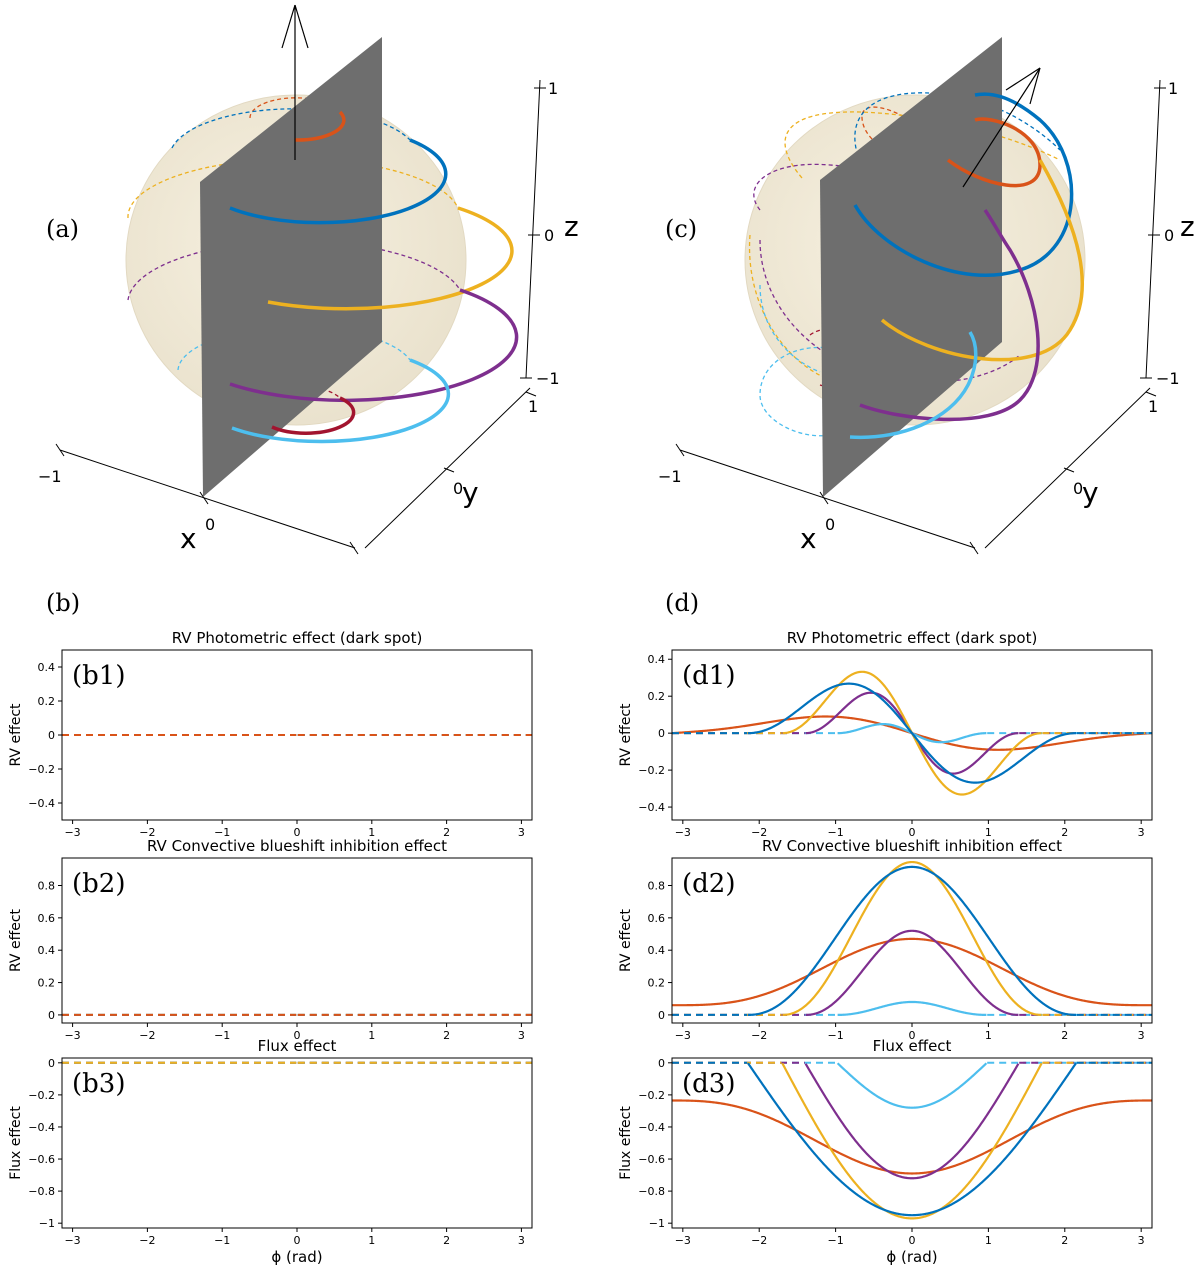 Image resolution: width=1200 pixels, height=1267 pixels. What do you see at coordinates (297, 1035) in the screenshot?
I see `x-tick-label-b2: 0` at bounding box center [297, 1035].